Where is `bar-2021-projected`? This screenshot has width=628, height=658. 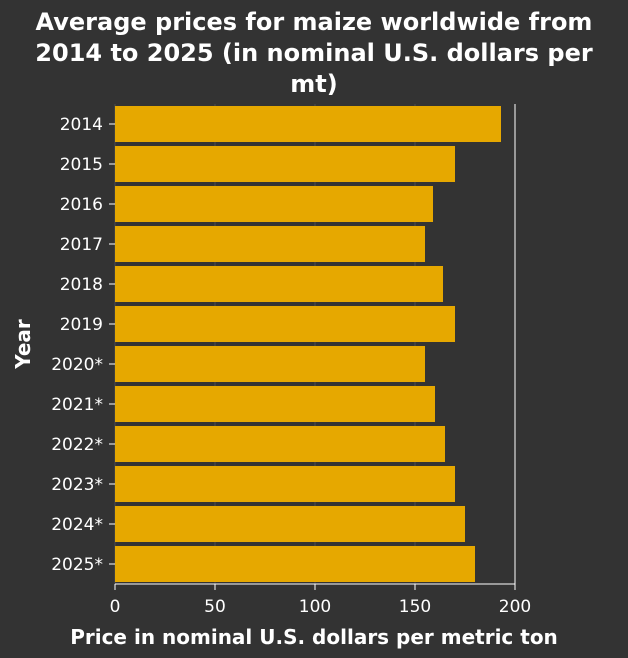
bar-2021-projected is located at coordinates (275, 404).